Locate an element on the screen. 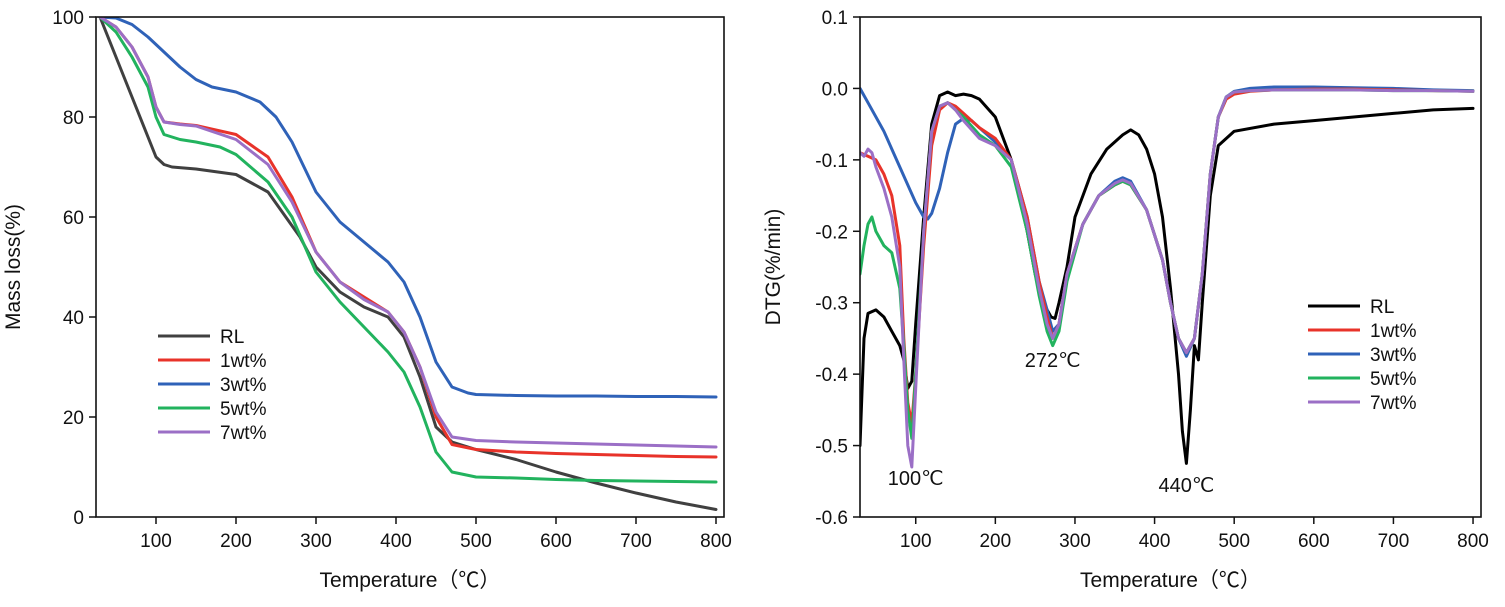  dtg-annotation-272: 272℃ is located at coordinates (1053, 361).